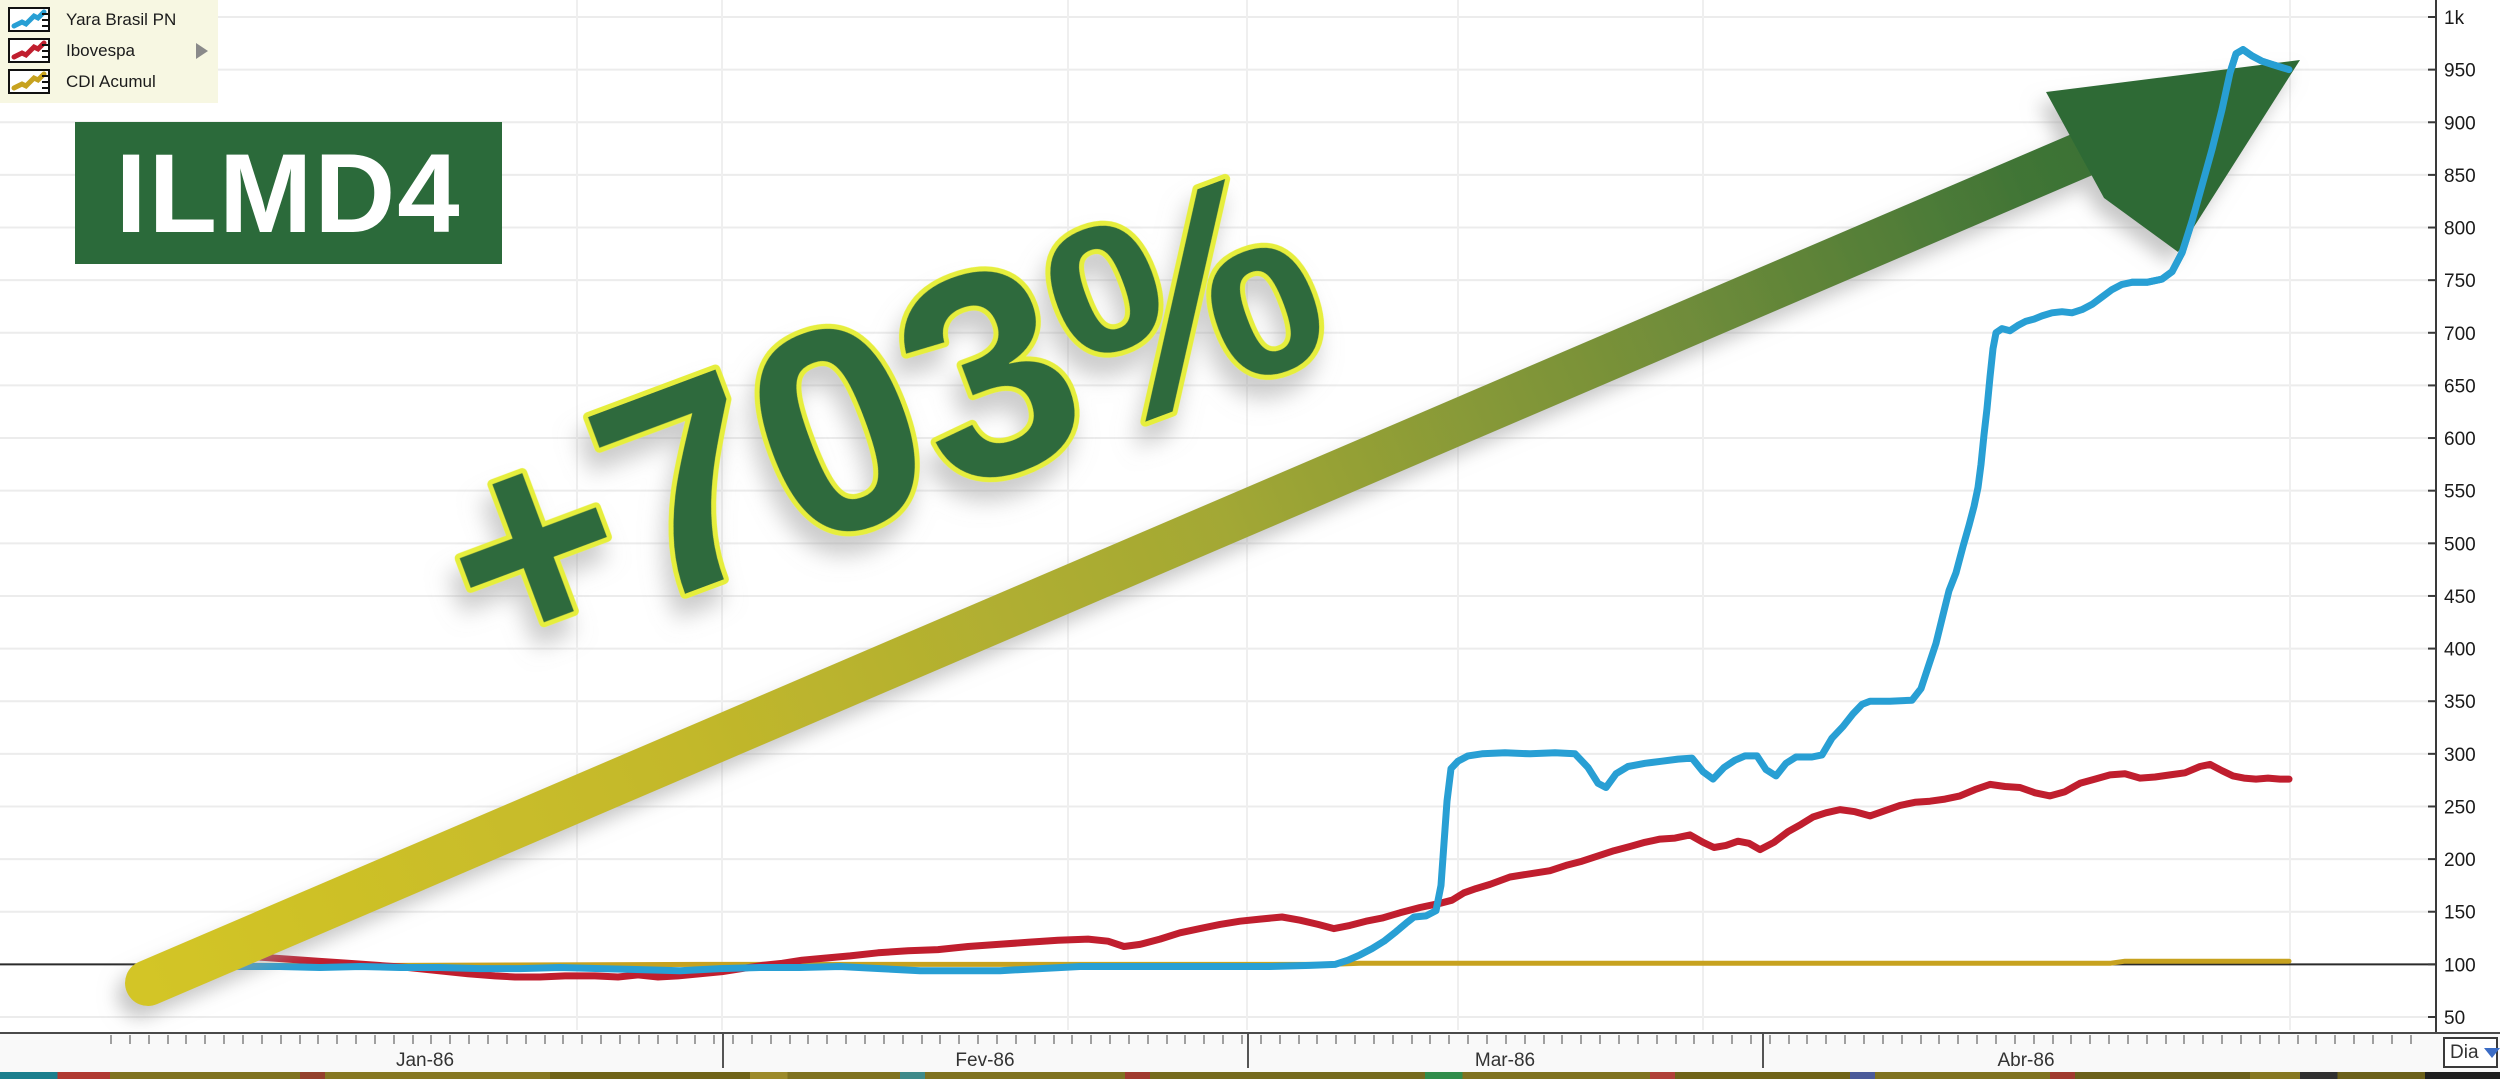 This screenshot has height=1079, width=2500. I want to click on ticker-symbol: ILMD4, so click(288, 193).